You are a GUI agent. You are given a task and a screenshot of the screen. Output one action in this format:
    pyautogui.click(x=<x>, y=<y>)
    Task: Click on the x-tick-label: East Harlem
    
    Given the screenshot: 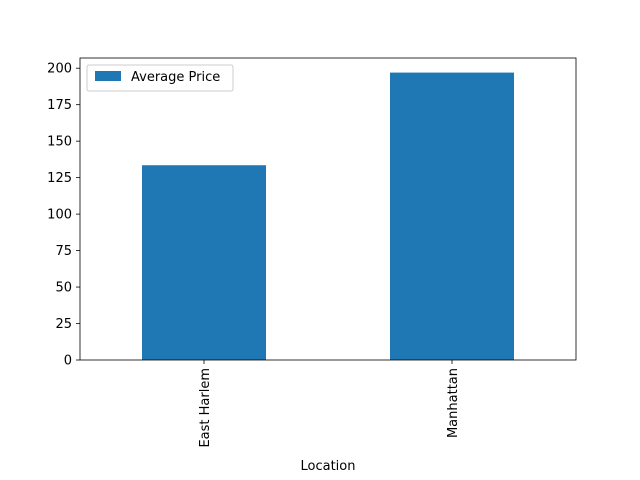 What is the action you would take?
    pyautogui.click(x=205, y=408)
    